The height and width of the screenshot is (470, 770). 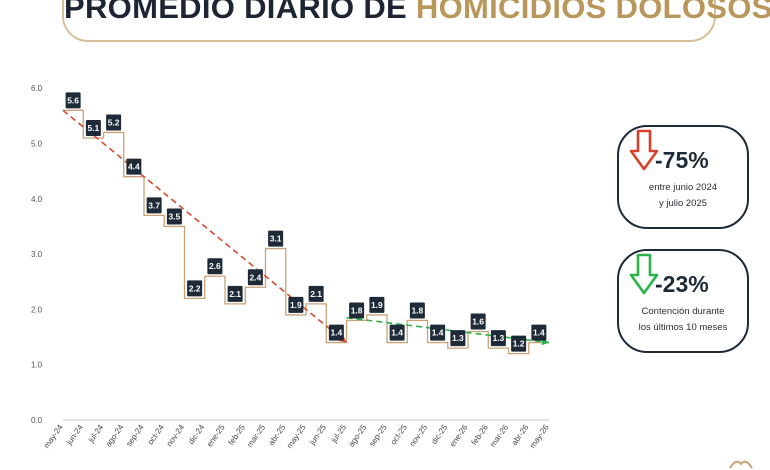 What do you see at coordinates (683, 187) in the screenshot?
I see `reduction-caption-line1: entre junio 2024` at bounding box center [683, 187].